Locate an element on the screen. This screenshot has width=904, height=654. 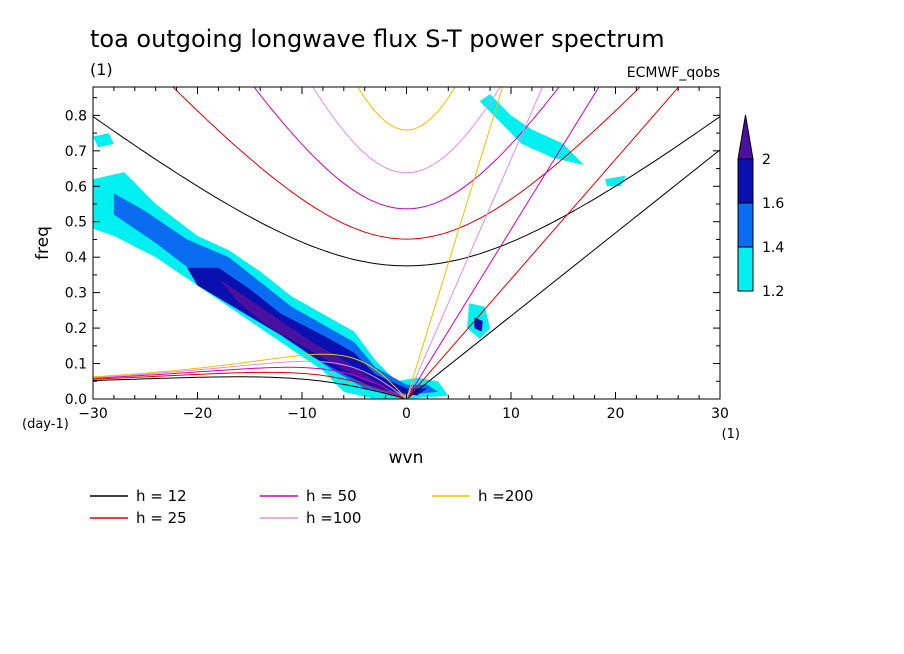
x-tick-label: −30 is located at coordinates (93, 414).